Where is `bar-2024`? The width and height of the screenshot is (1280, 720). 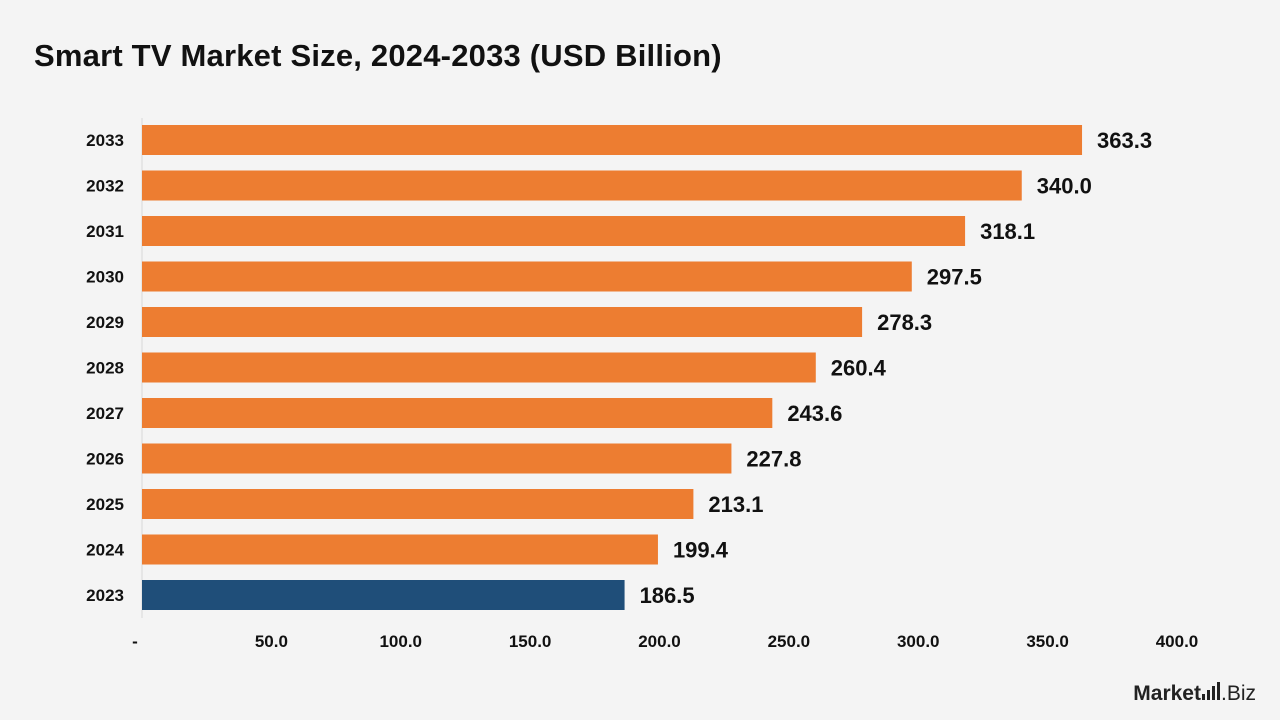 bar-2024 is located at coordinates (400, 549).